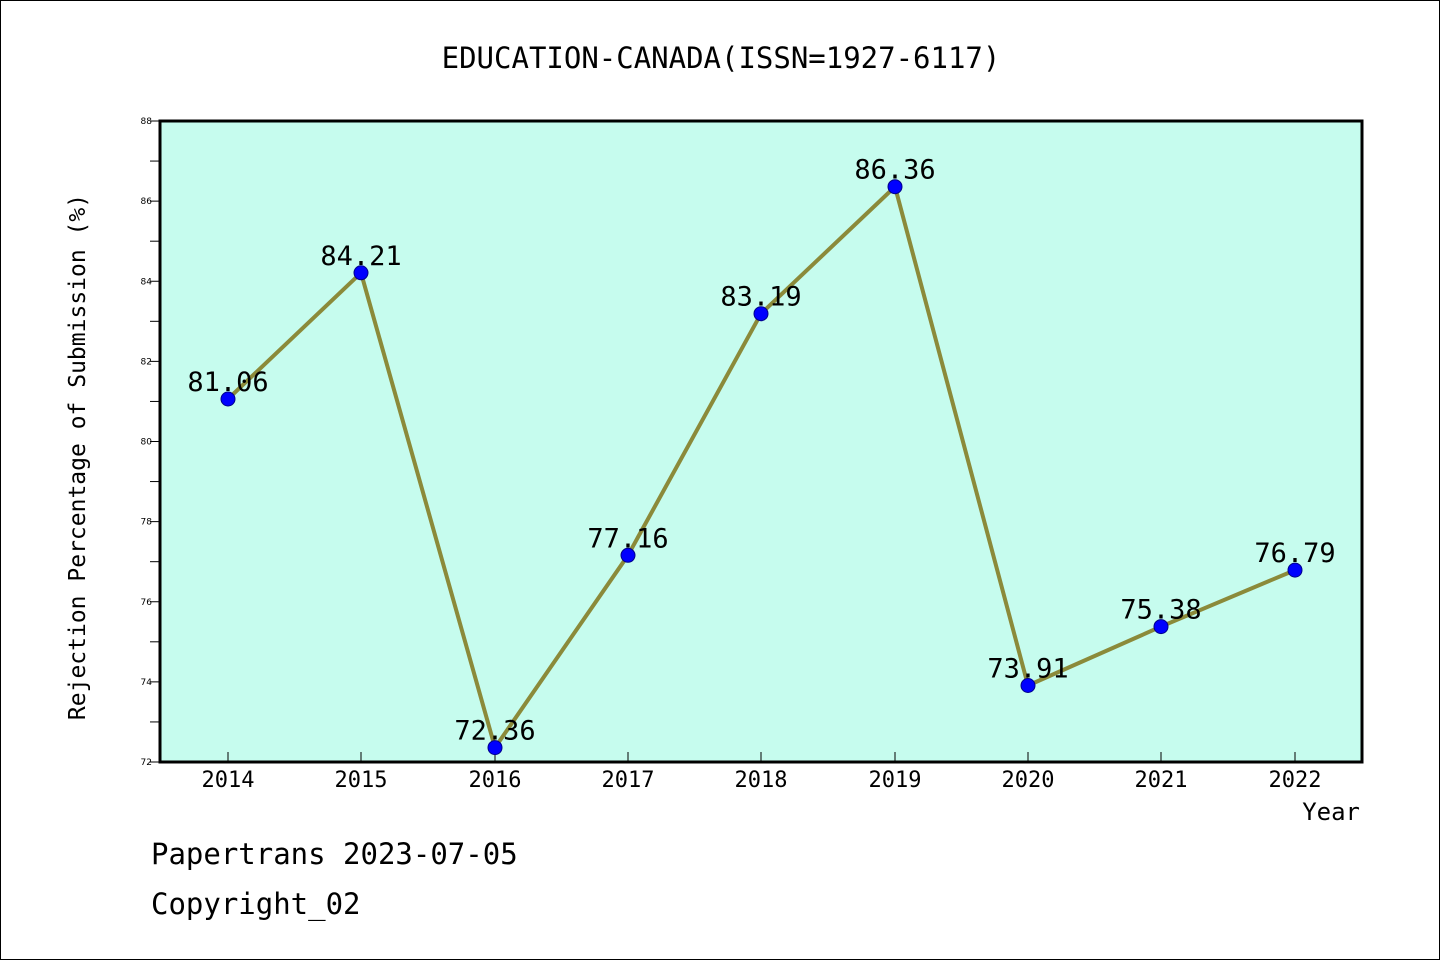  Describe the element at coordinates (361, 780) in the screenshot. I see `x-tick-label: 2015` at that location.